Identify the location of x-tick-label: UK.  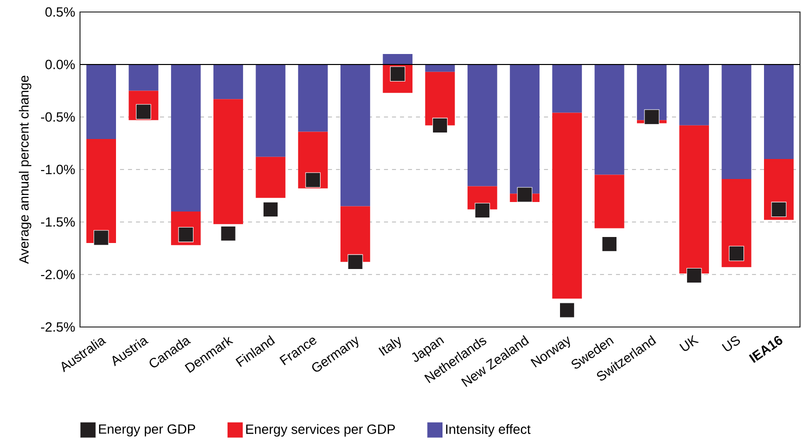
(689, 342).